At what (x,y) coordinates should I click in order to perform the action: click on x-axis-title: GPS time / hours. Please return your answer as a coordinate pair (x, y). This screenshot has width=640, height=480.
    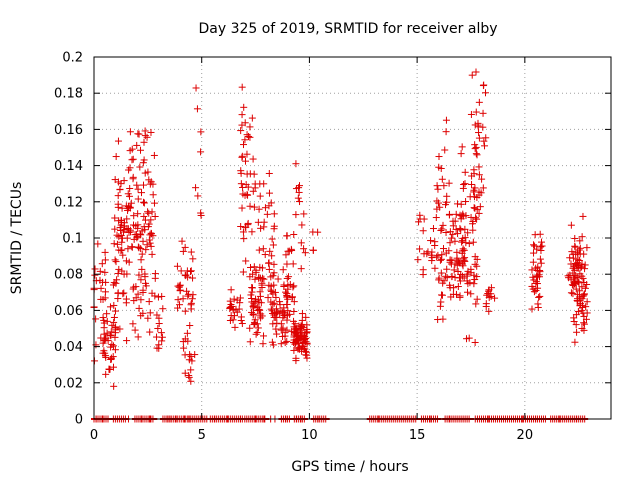
    Looking at the image, I should click on (349, 467).